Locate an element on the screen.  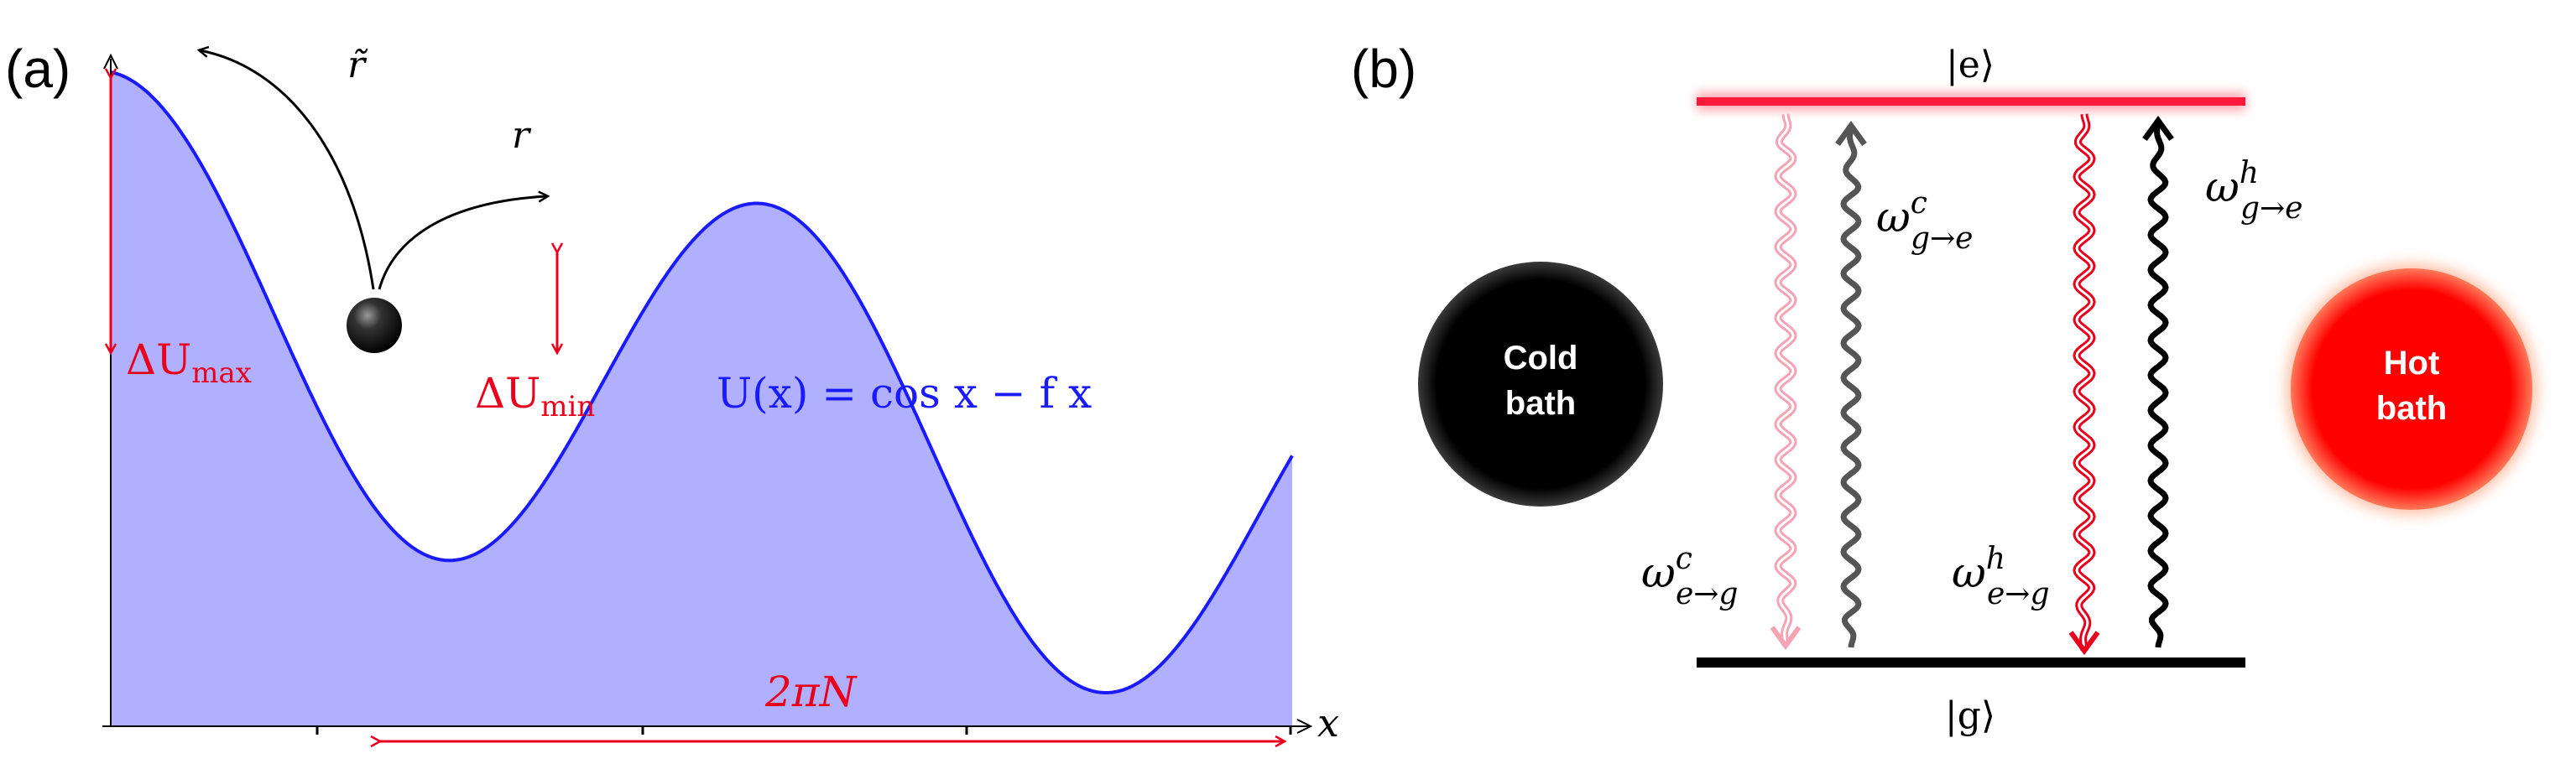
hot-bath-line2: bath is located at coordinates (2411, 409).